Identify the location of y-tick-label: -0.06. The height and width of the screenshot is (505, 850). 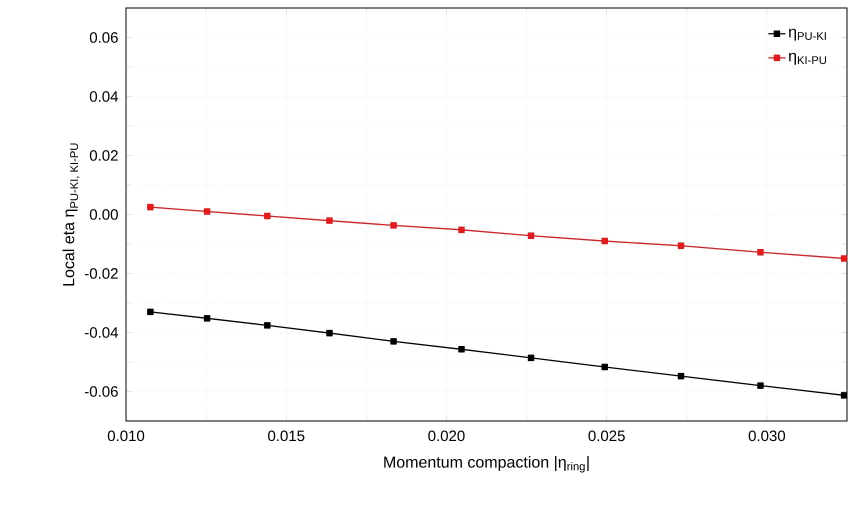
(101, 391).